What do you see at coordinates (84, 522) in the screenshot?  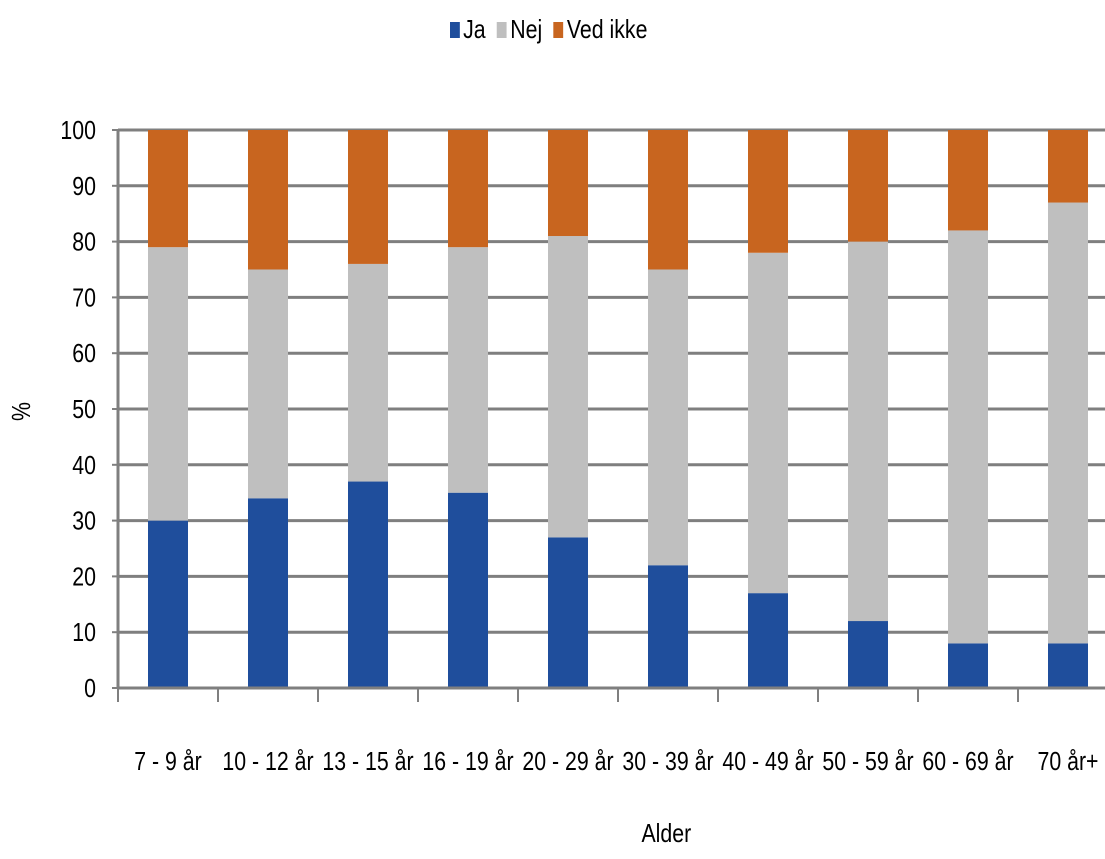 I see `y-tick-label: 30` at bounding box center [84, 522].